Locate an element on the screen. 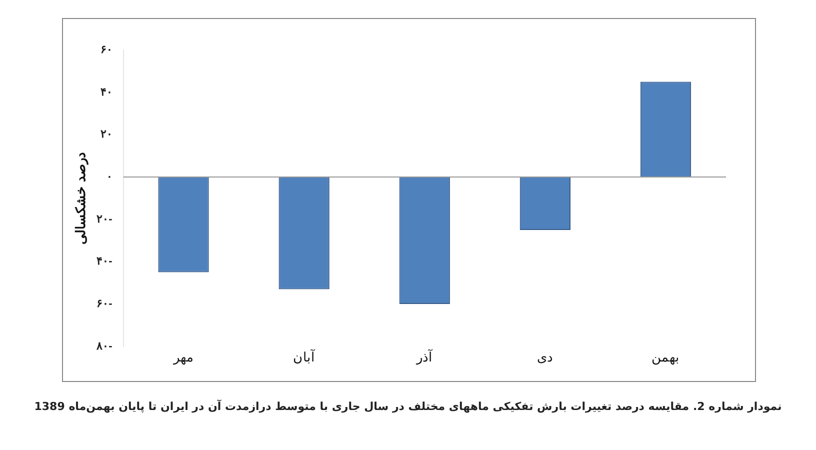  x-tick-label: مهر is located at coordinates (183, 358).